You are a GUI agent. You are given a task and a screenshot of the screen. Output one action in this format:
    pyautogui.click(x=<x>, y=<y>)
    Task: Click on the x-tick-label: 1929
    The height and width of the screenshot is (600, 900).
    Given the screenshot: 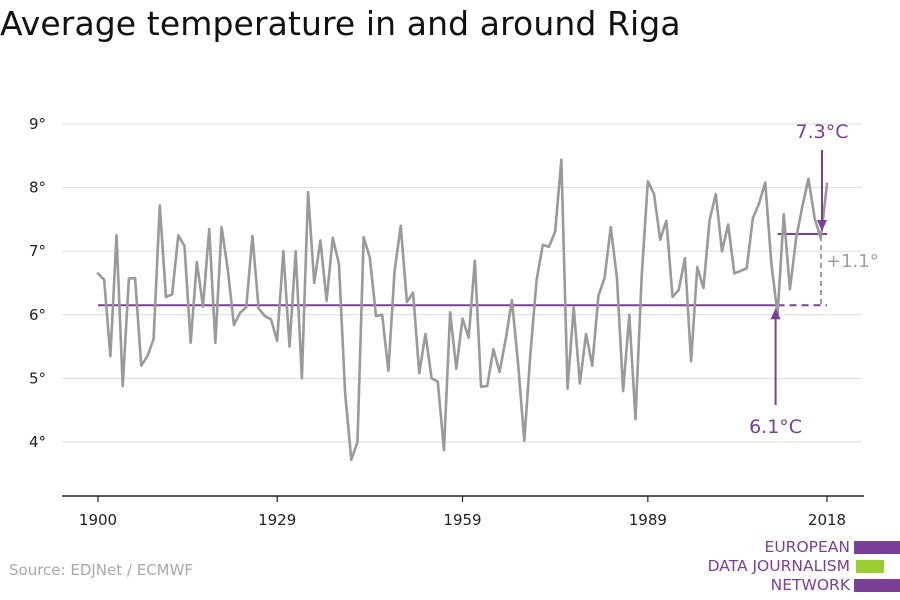 What is the action you would take?
    pyautogui.click(x=277, y=520)
    